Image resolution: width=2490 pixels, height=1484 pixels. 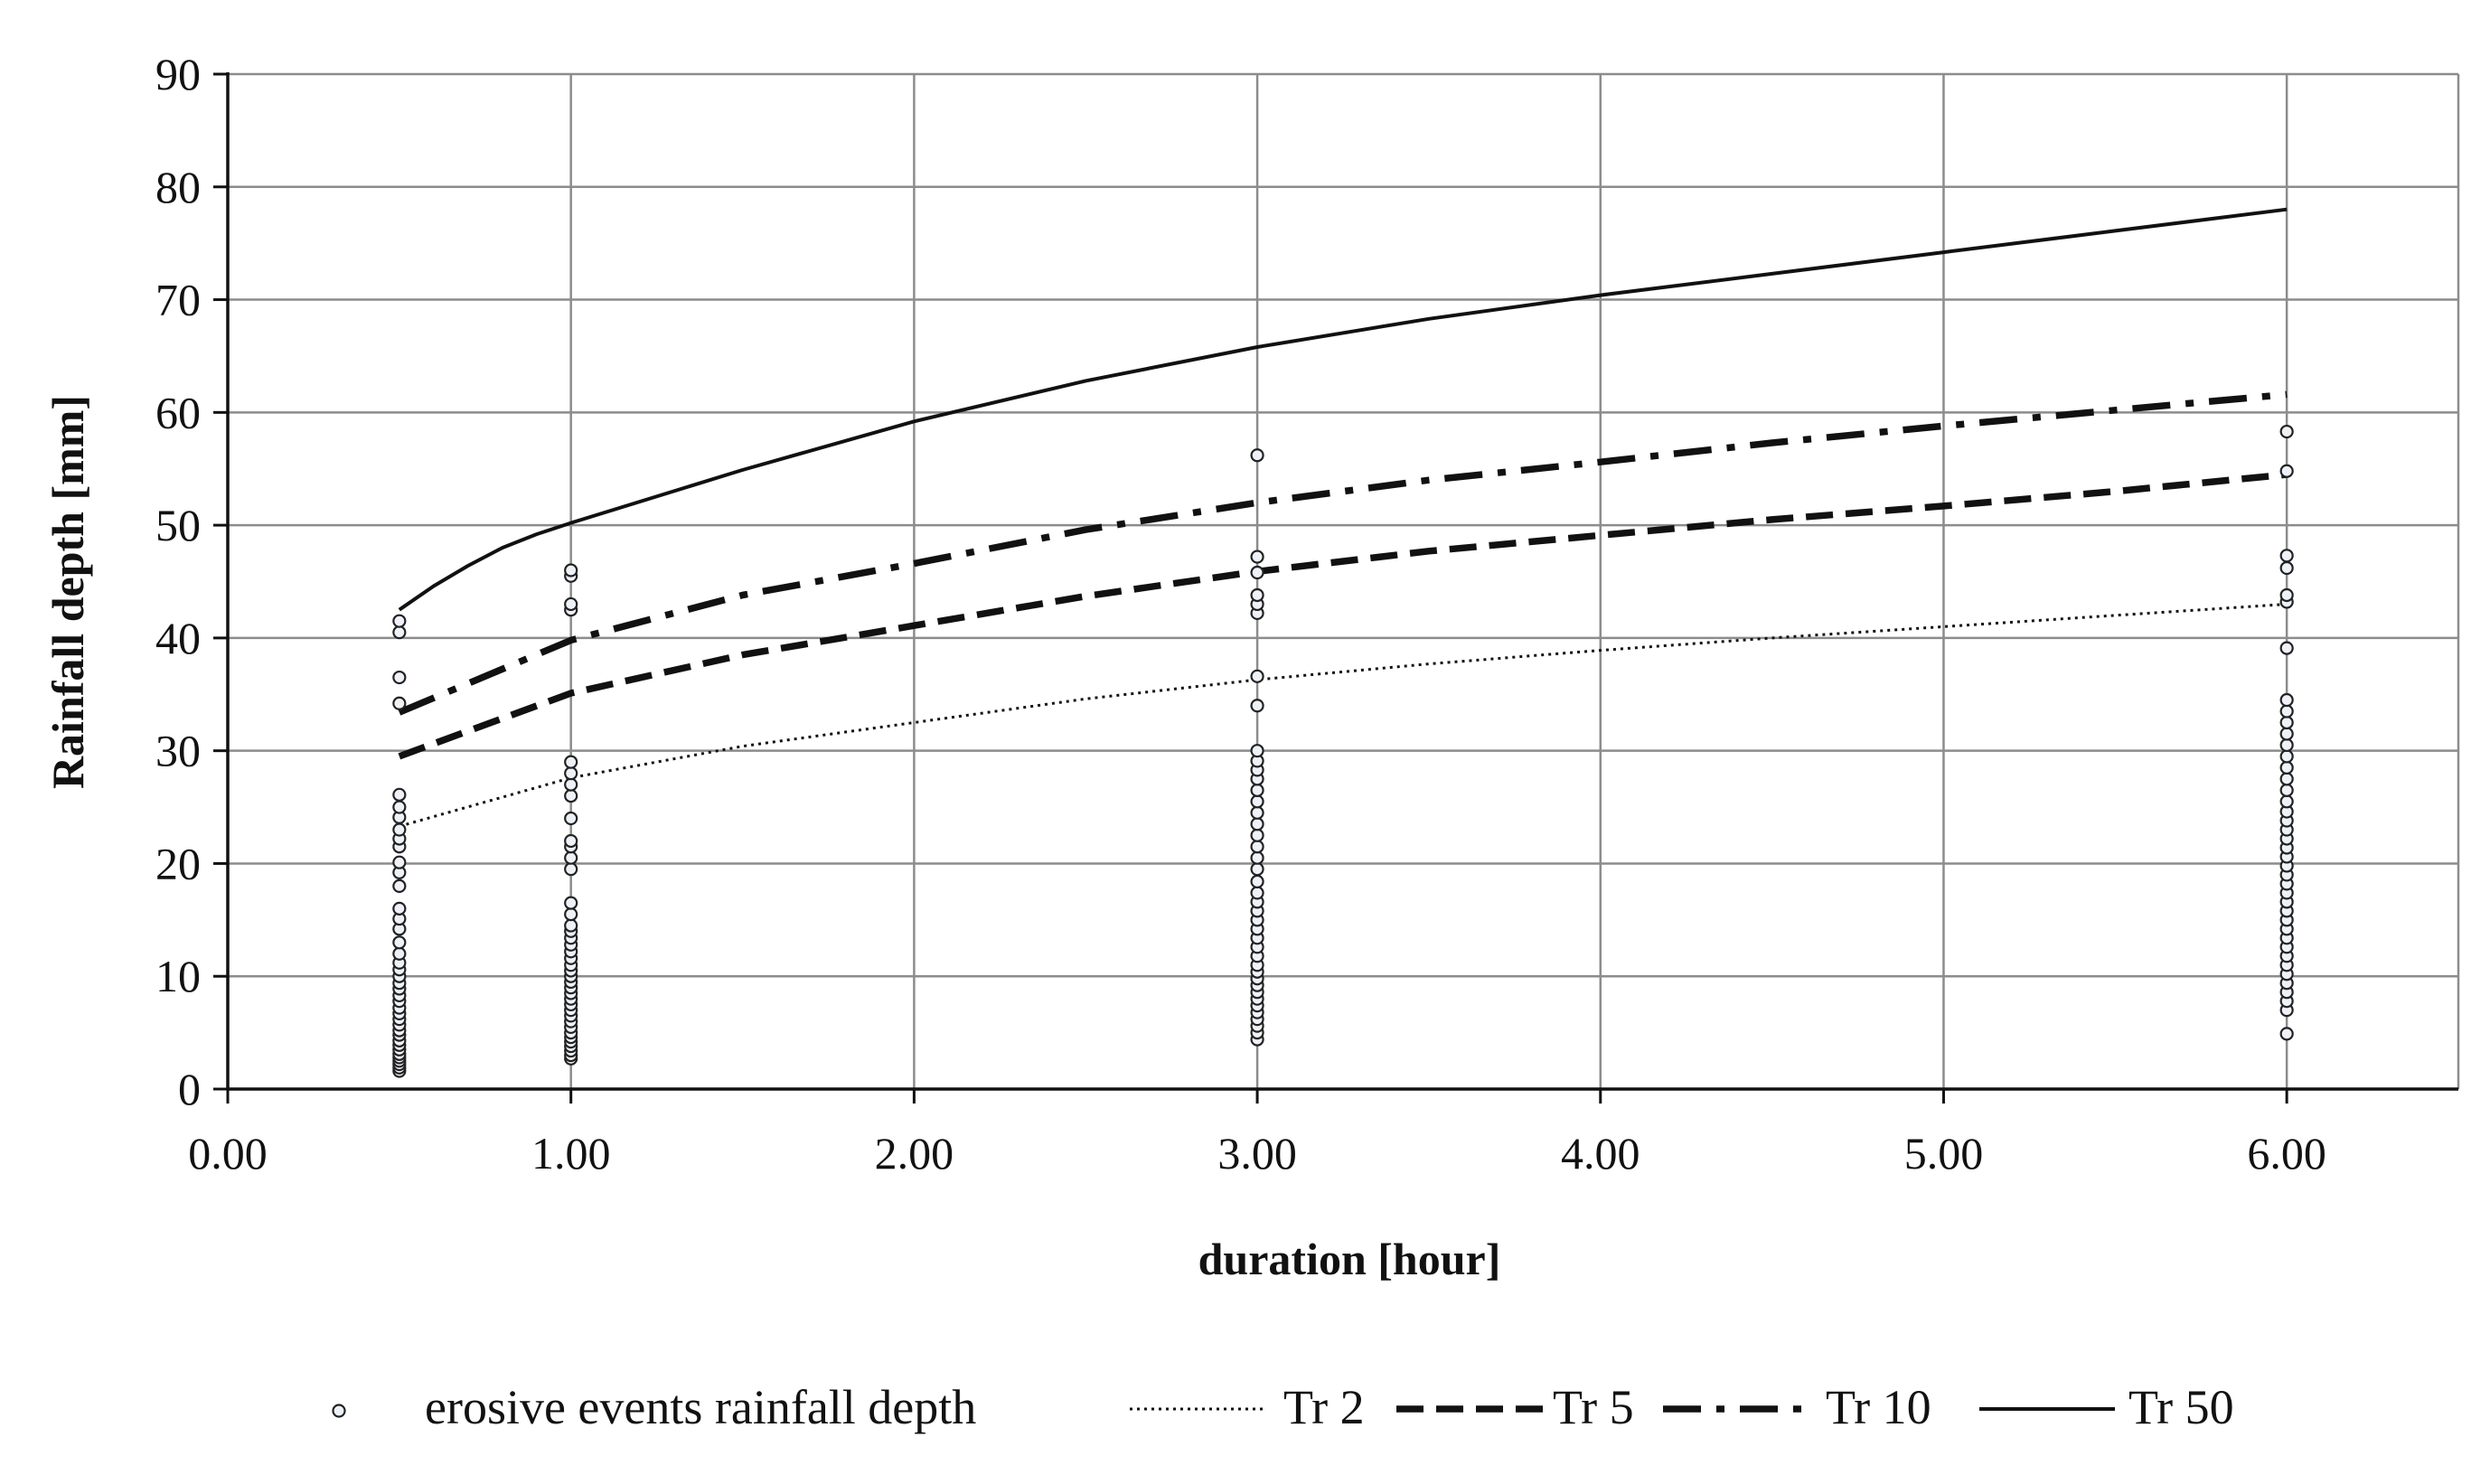 I want to click on y-tick-label: 0, so click(x=189, y=1089).